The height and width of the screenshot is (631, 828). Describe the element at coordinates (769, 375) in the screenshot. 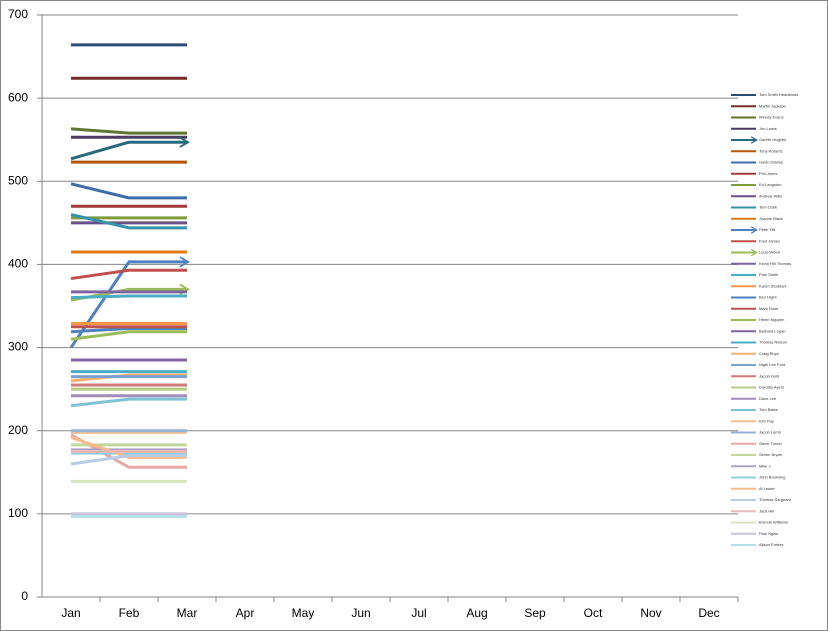

I see `legend-label: Jacob Gold` at that location.